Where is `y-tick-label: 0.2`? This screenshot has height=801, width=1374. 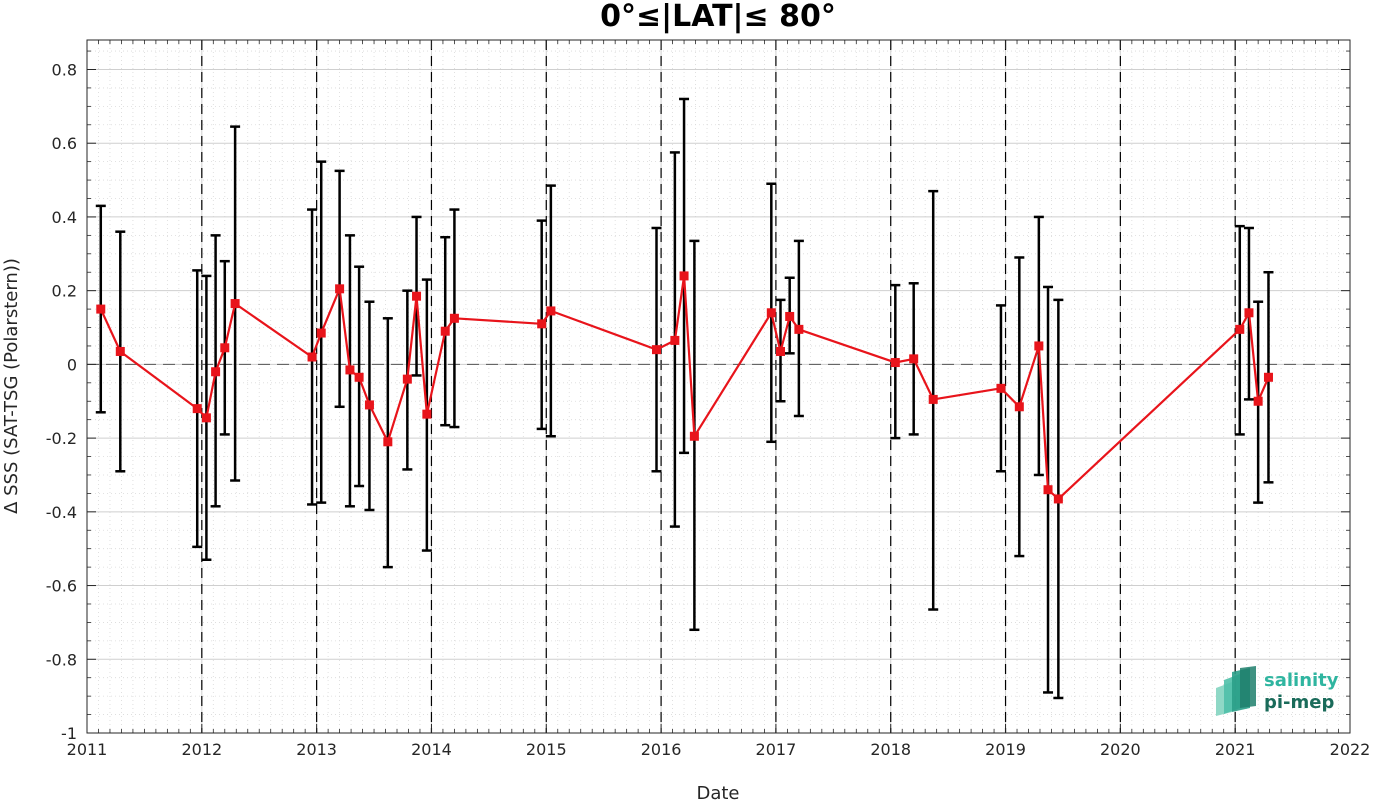
y-tick-label: 0.2 is located at coordinates (64, 291).